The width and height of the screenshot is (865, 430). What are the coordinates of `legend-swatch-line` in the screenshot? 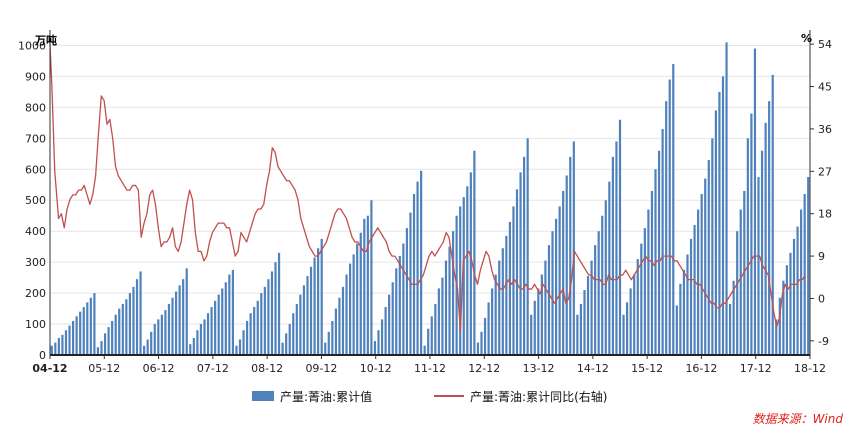 It's located at (449, 396).